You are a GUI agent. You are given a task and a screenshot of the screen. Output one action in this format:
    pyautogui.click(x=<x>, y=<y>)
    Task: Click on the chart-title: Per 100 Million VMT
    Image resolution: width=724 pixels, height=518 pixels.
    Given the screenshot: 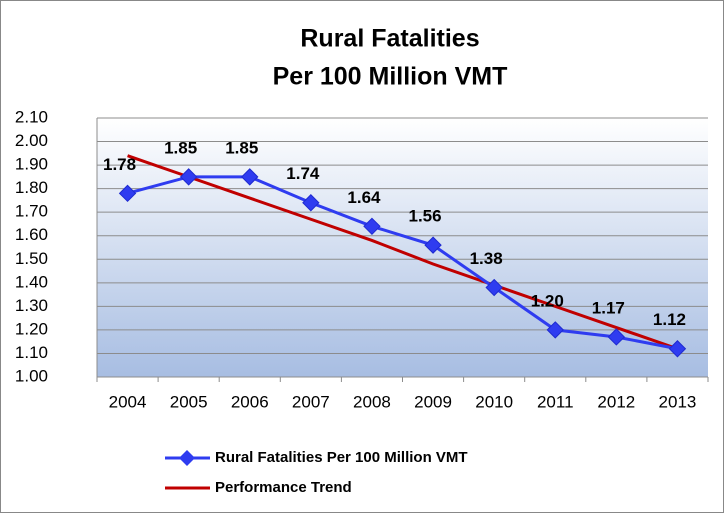 What is the action you would take?
    pyautogui.click(x=390, y=77)
    